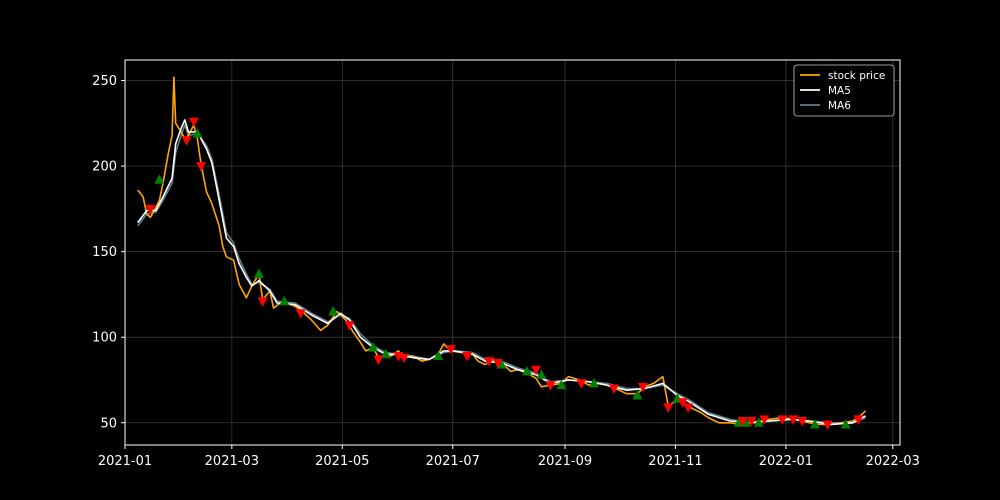 Image resolution: width=1000 pixels, height=500 pixels. I want to click on x-tick-label: 2022-03, so click(893, 461).